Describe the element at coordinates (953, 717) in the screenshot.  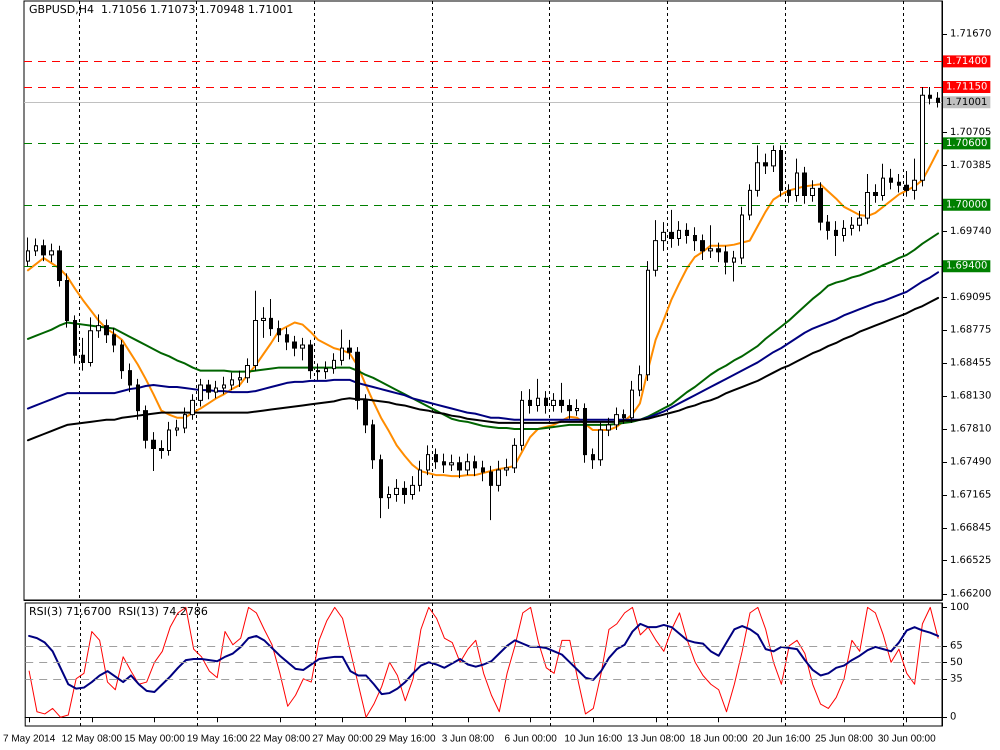
I see `y-tick-label: 0` at that location.